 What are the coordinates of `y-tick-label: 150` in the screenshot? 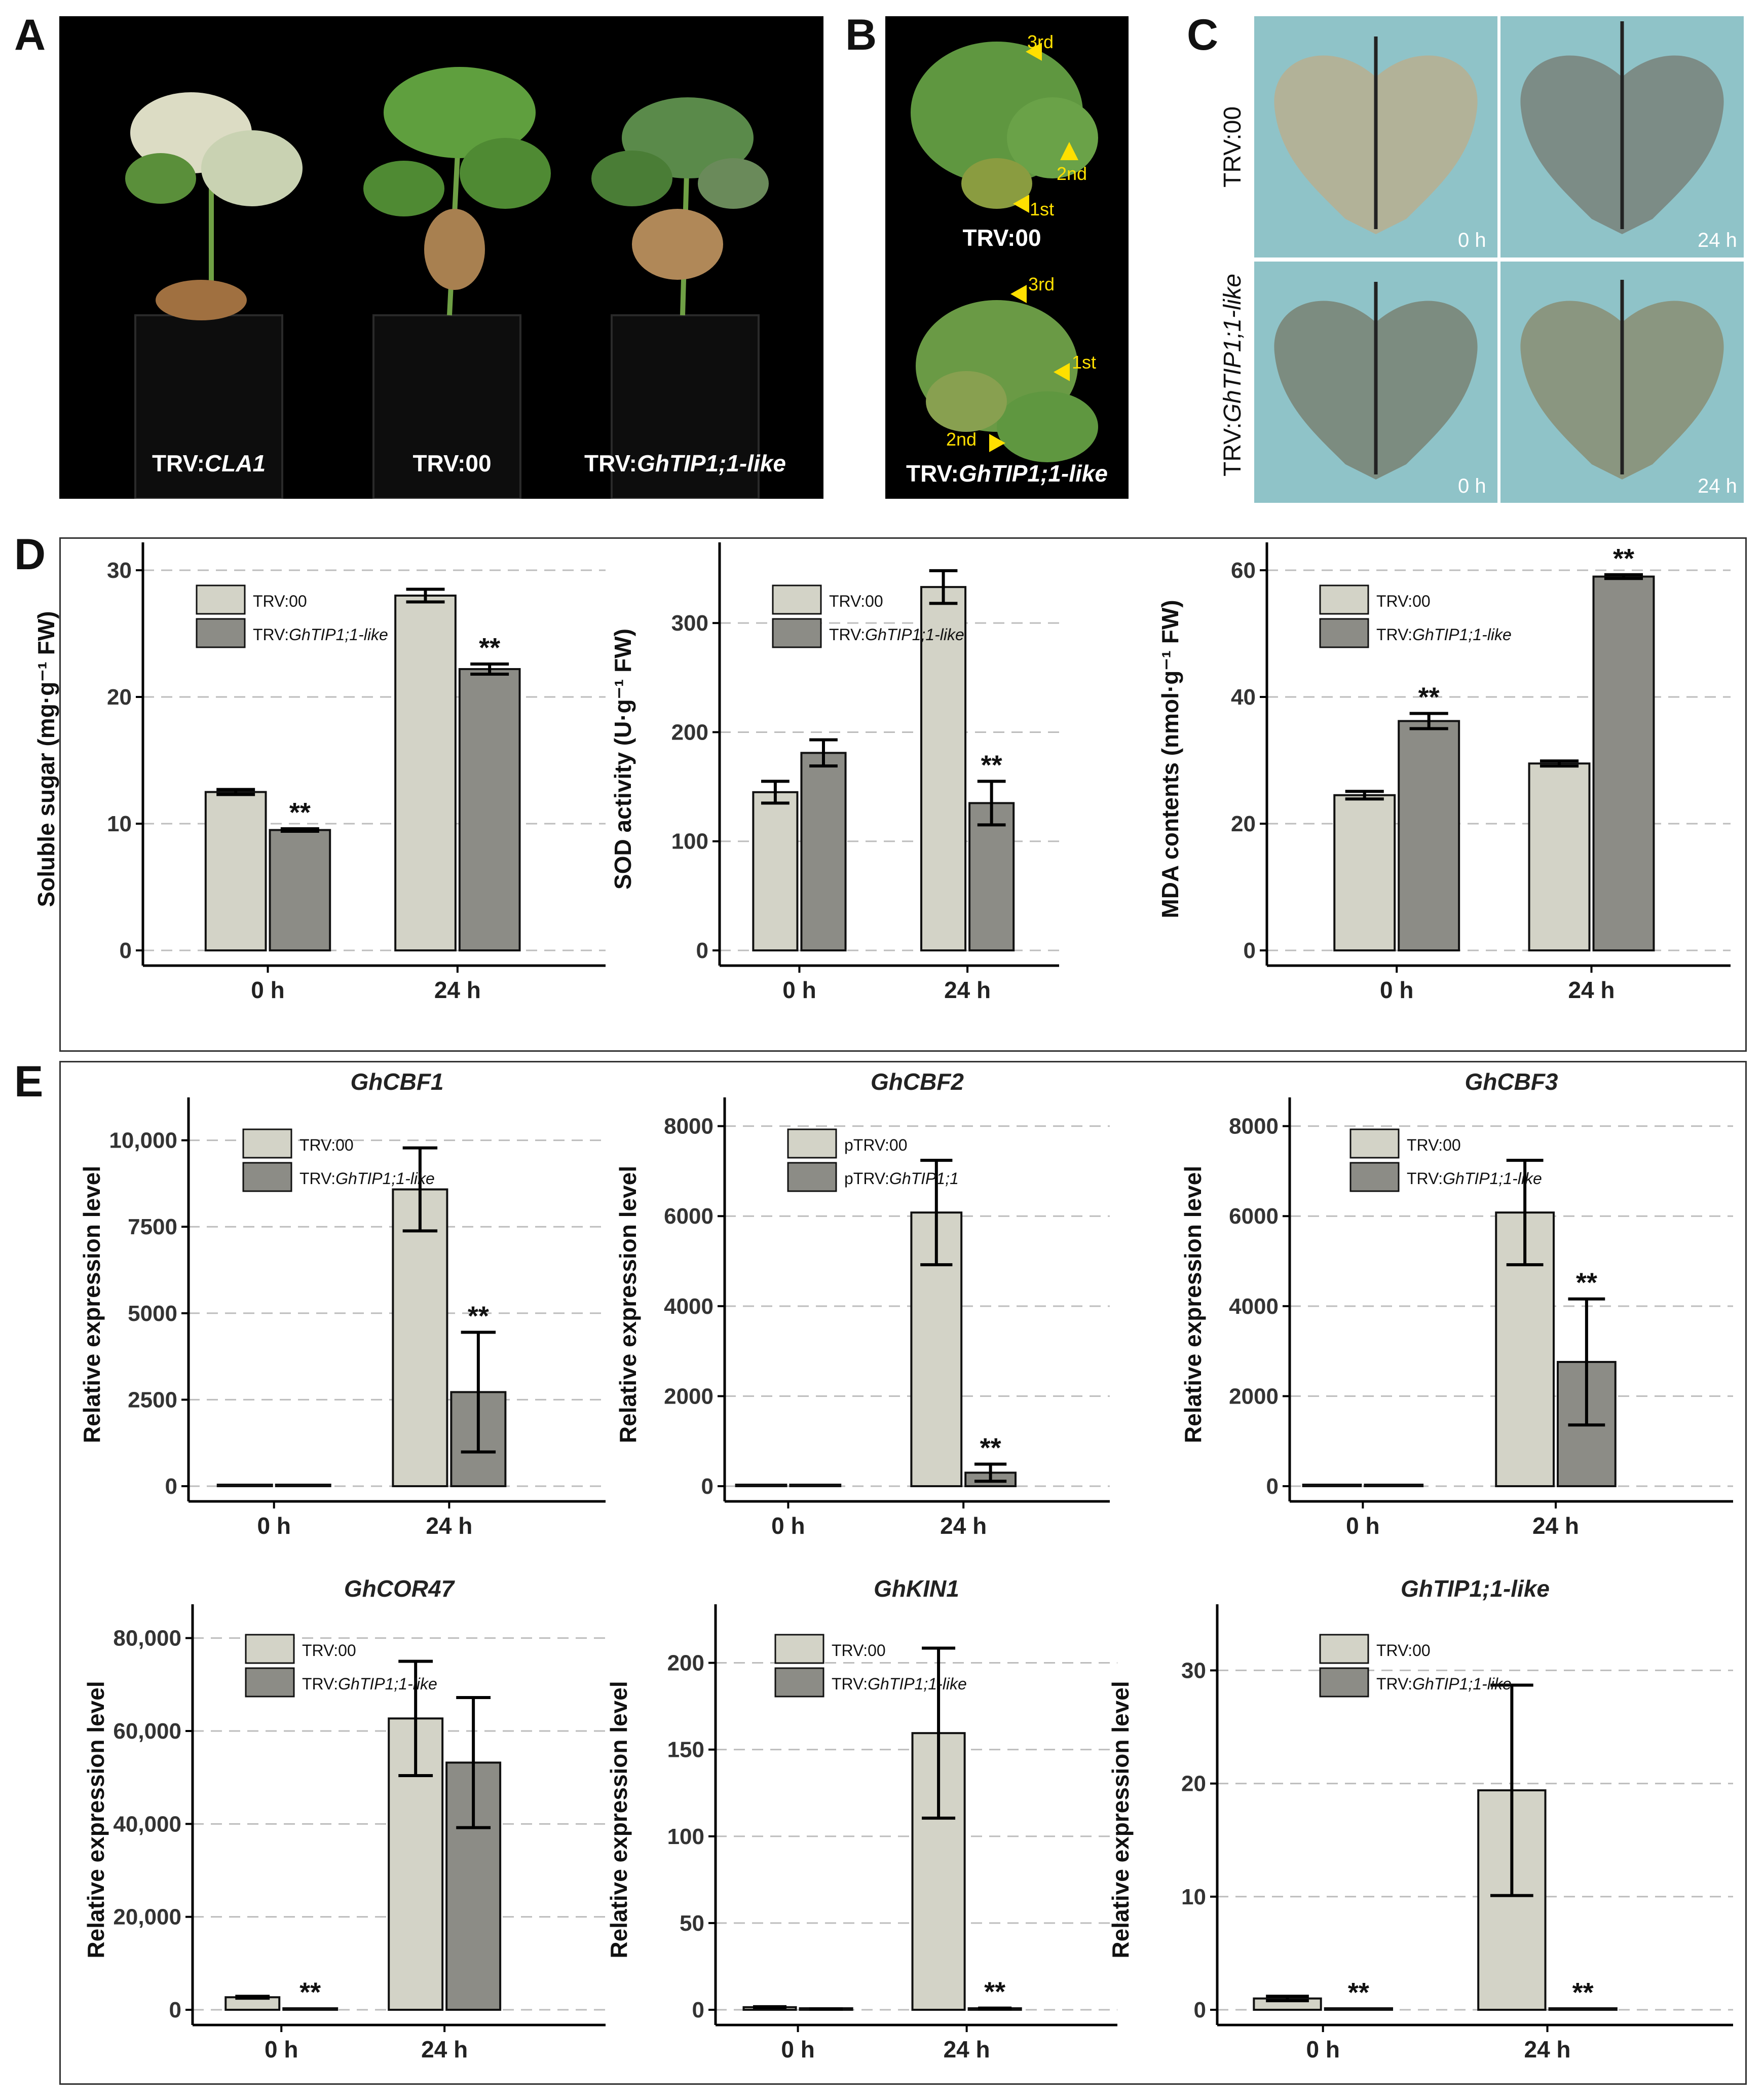 It's located at (685, 1750).